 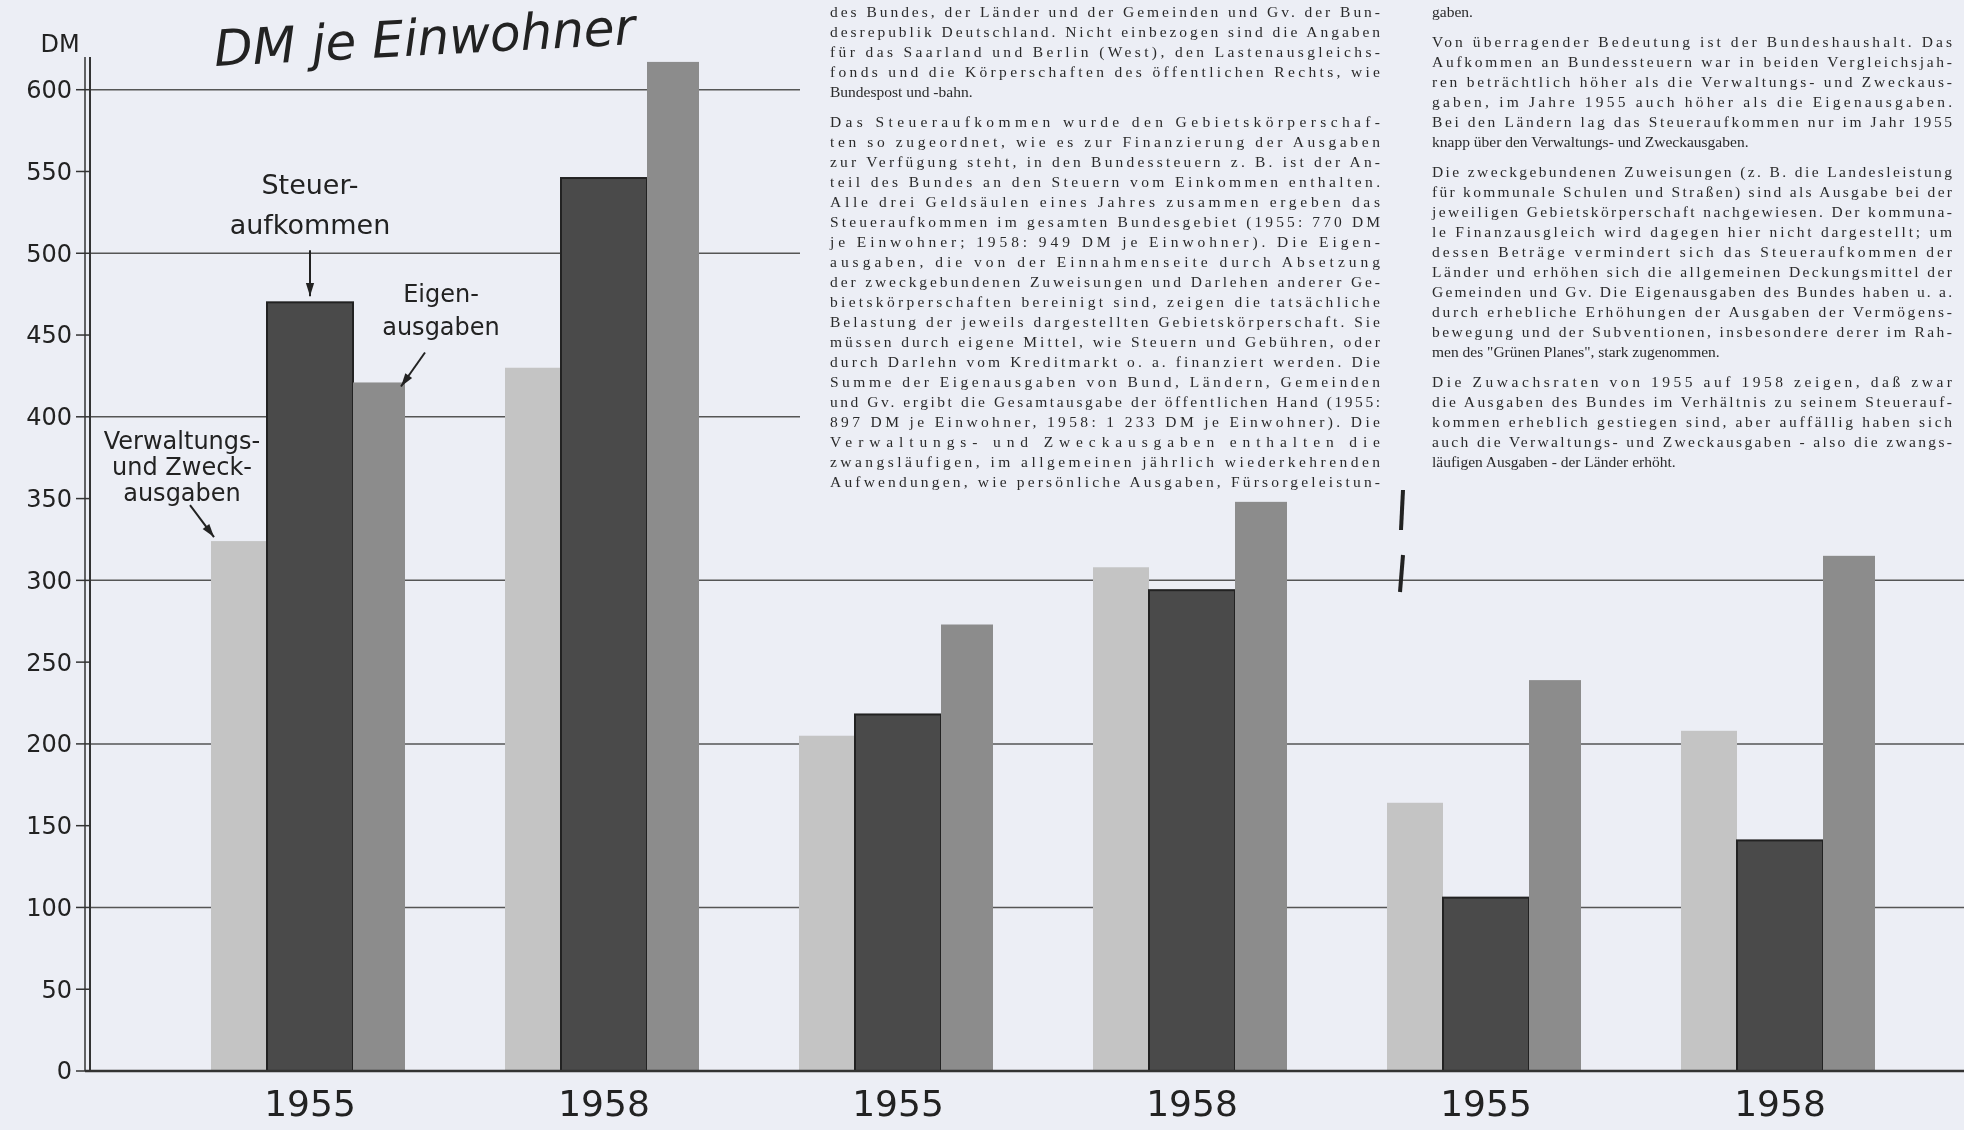 I want to click on text: Steuer- aufkommen, so click(x=310, y=205).